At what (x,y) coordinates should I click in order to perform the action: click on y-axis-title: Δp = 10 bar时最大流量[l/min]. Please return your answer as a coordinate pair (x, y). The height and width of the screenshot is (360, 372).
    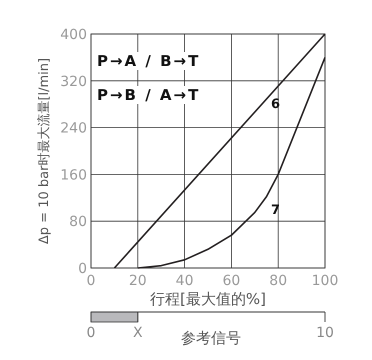
    Looking at the image, I should click on (44, 151).